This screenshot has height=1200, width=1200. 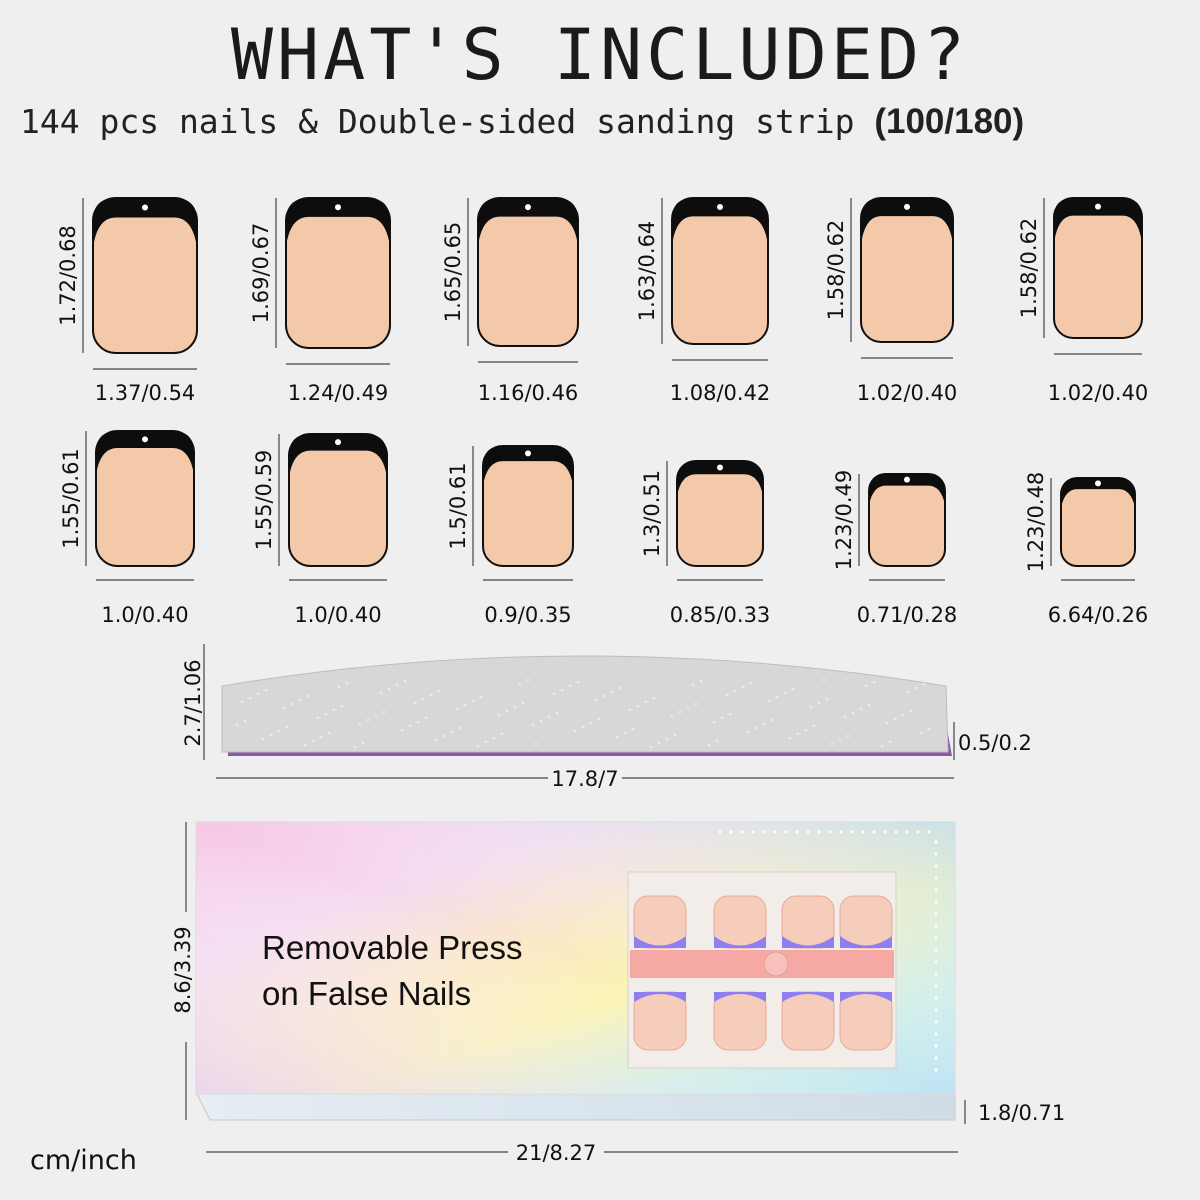 I want to click on nail-height-label: 1.55/0.61, so click(x=71, y=498).